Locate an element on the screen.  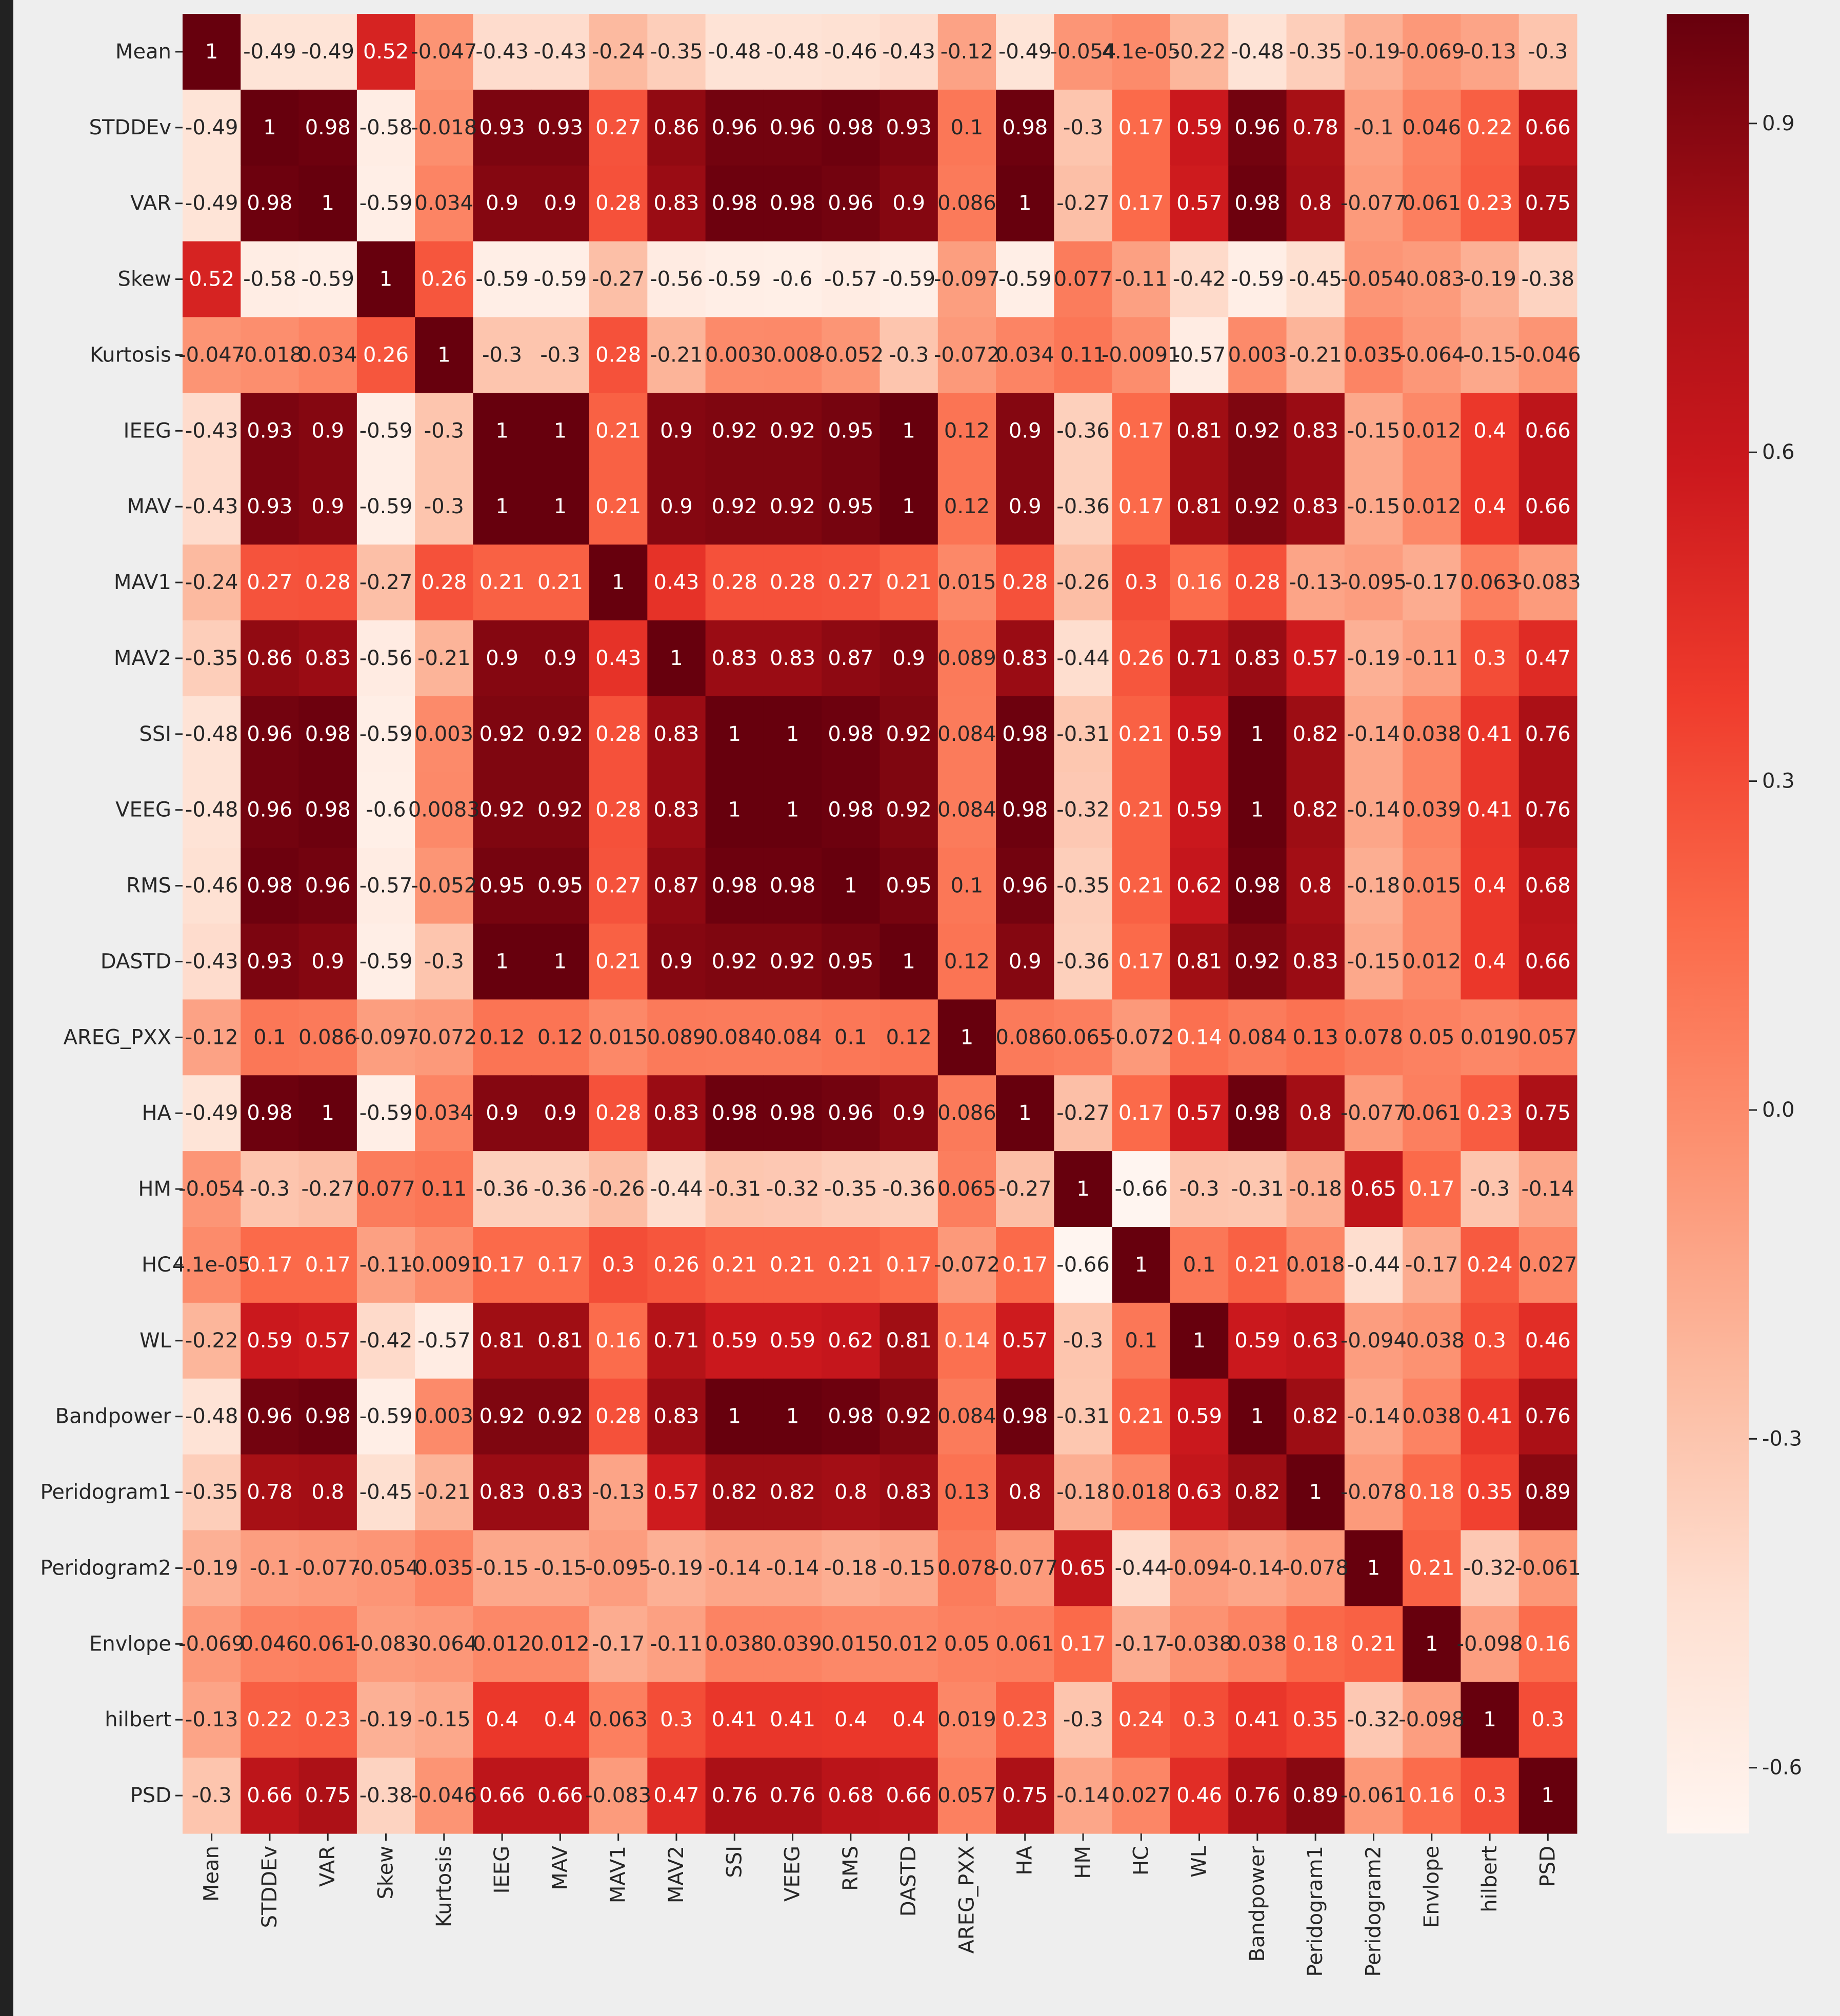
cell-value-label: 0.93 is located at coordinates (560, 128).